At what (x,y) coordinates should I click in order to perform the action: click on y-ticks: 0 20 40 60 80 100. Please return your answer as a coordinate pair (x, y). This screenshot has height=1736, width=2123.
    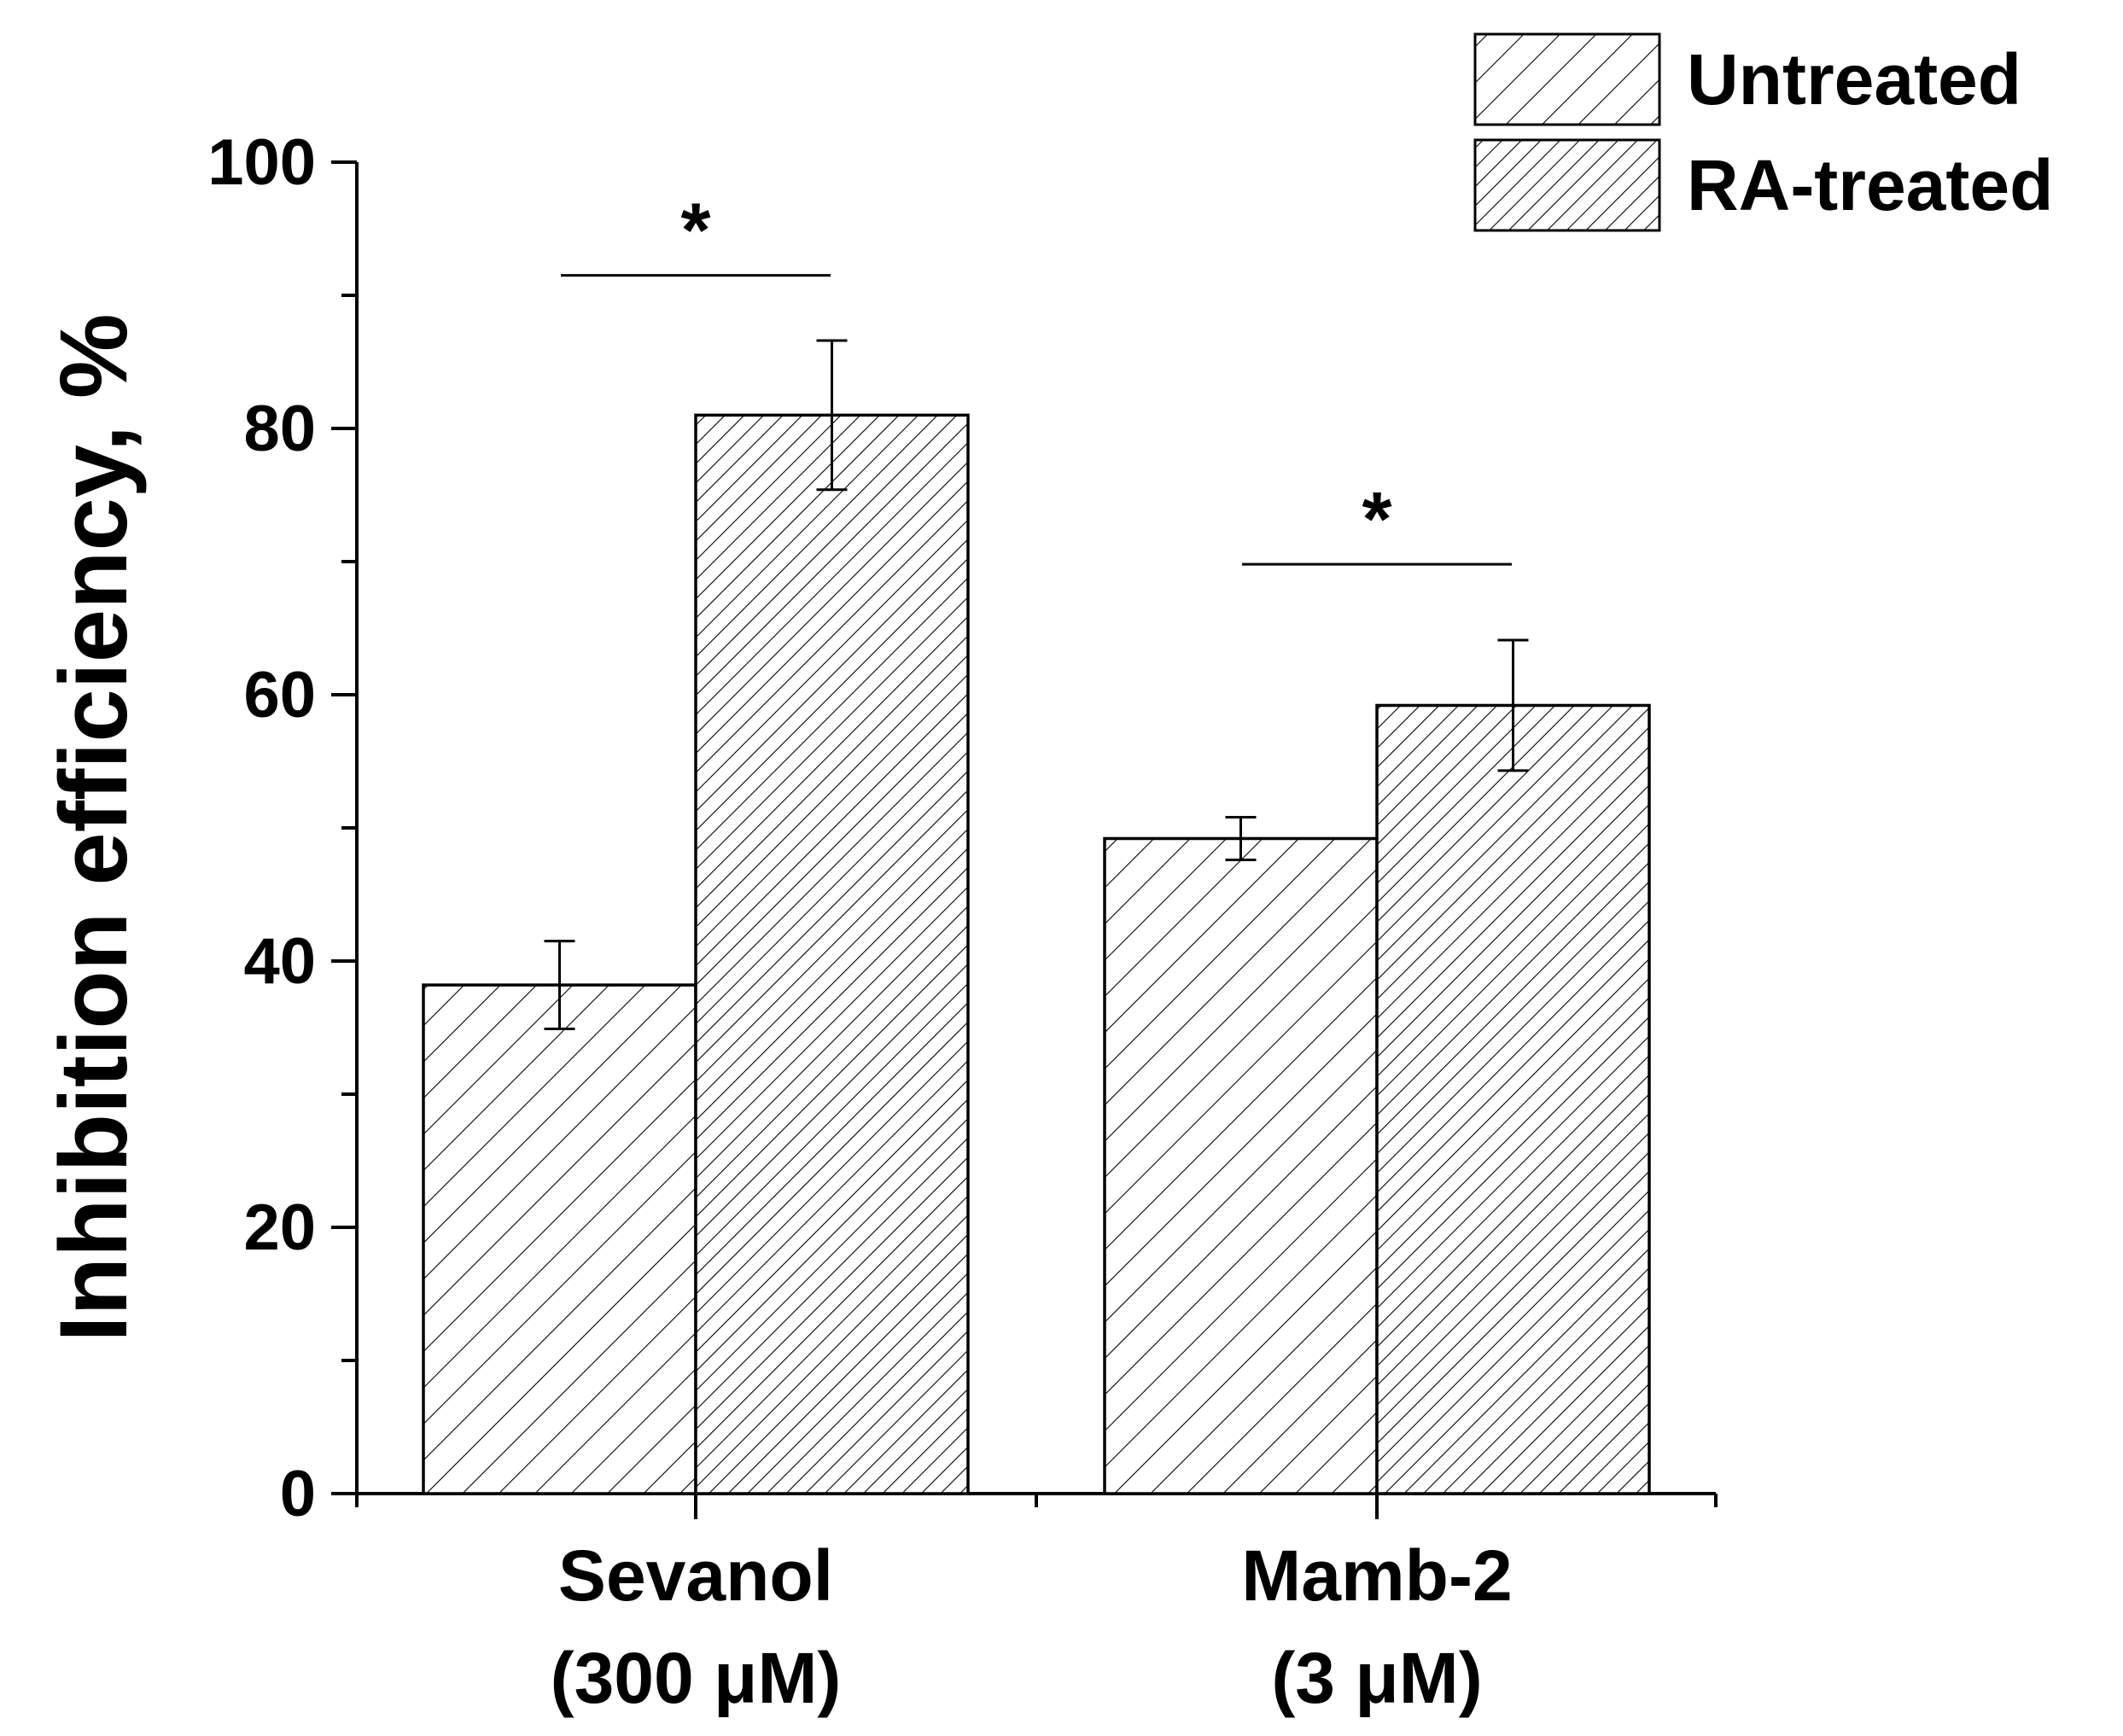
    Looking at the image, I should click on (282, 828).